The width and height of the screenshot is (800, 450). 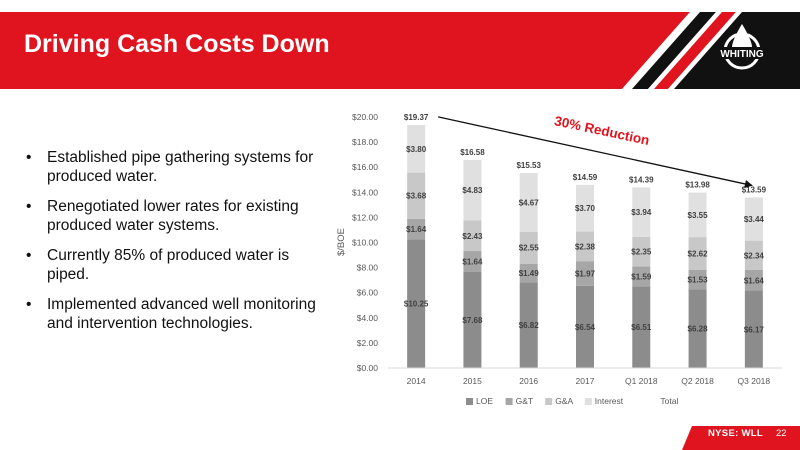 I want to click on slide-title: Driving Cash Costs Down, so click(x=177, y=44).